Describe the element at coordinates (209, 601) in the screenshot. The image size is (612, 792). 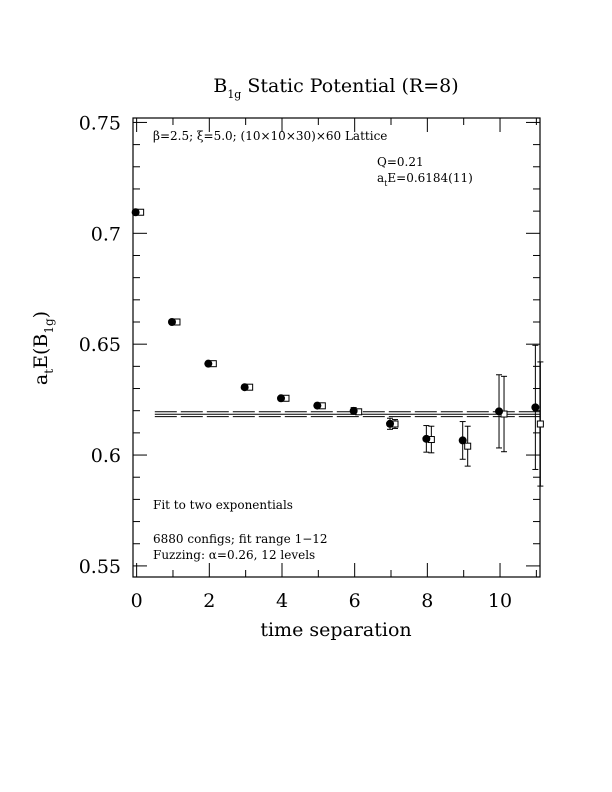
I see `x-tick-label: 2` at that location.